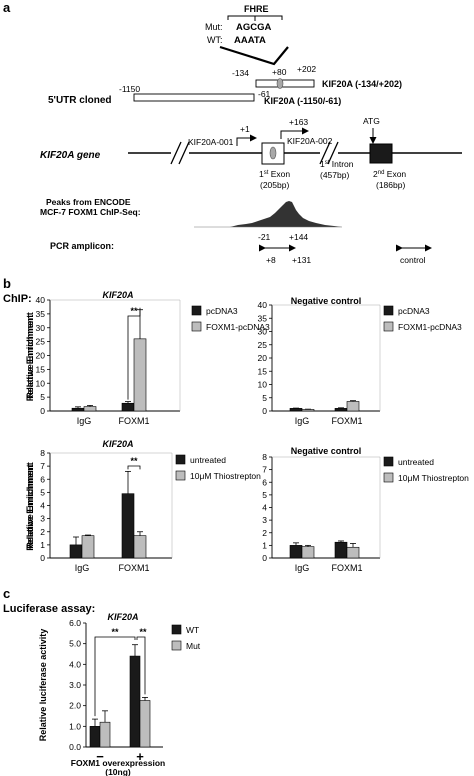 This screenshot has width=474, height=776. Describe the element at coordinates (263, 385) in the screenshot. I see `y-tick-label: 10` at that location.